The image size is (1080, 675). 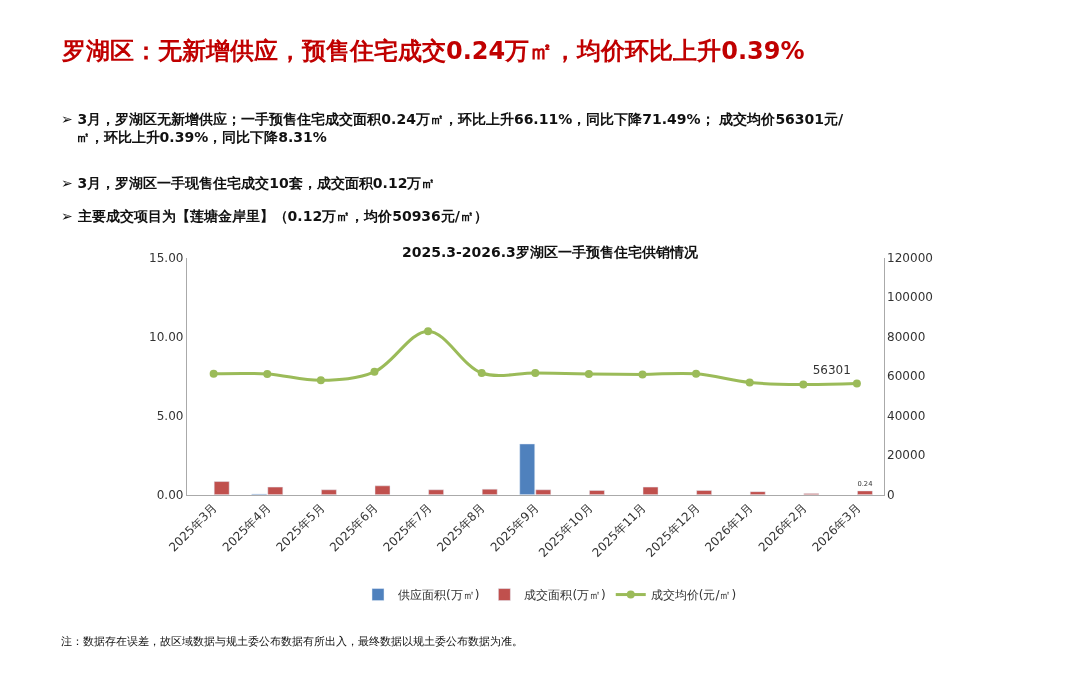 I want to click on text: 注：数据存在误差，故区域数据与规土委公布数据有所出入，最终数据以规土委公布数据为准。, so click(x=292, y=641).